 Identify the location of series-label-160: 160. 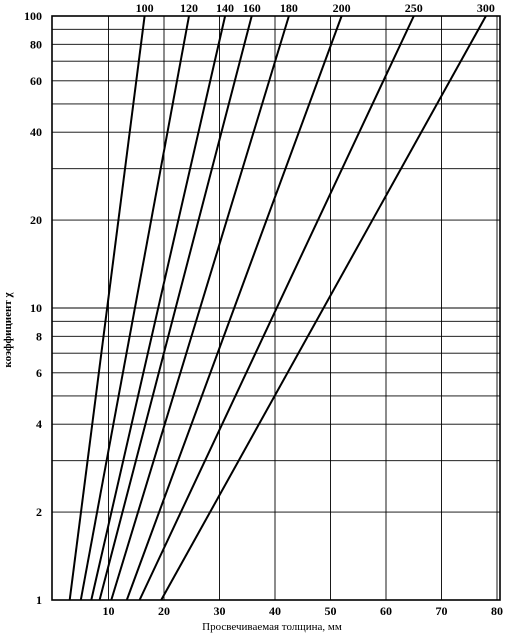
(252, 8).